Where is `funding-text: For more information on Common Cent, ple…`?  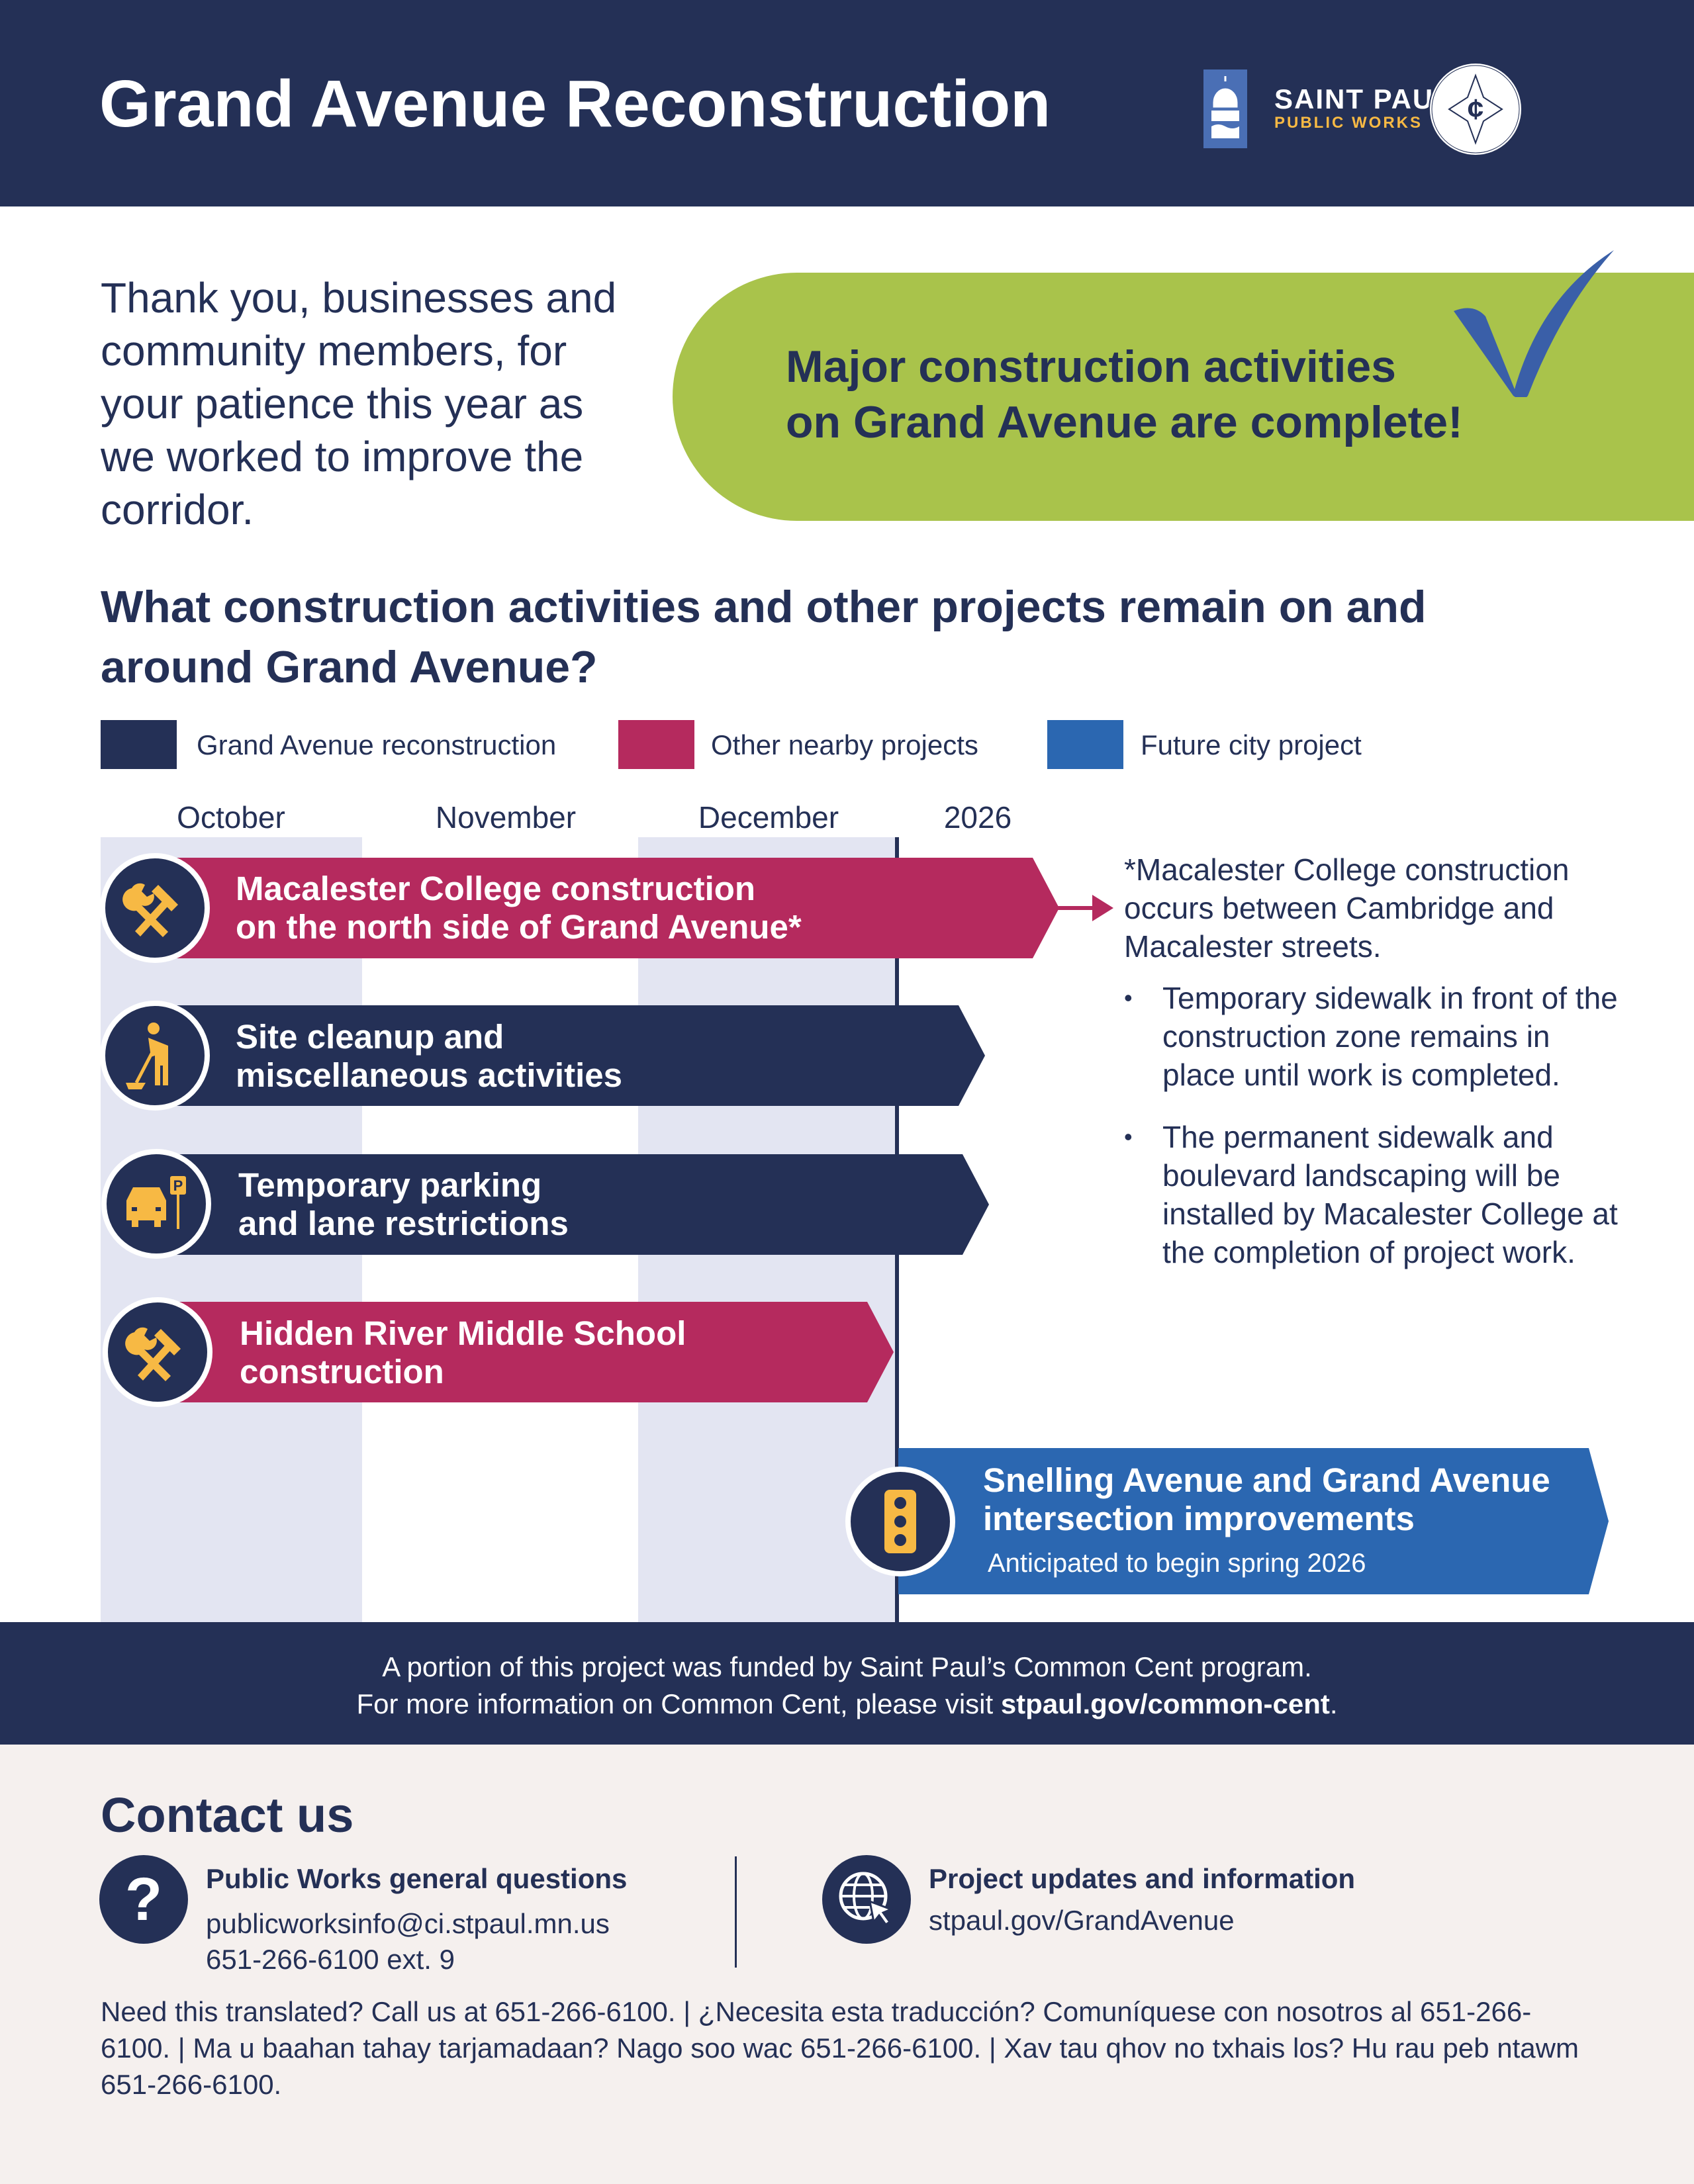 funding-text: For more information on Common Cent, ple… is located at coordinates (678, 1703).